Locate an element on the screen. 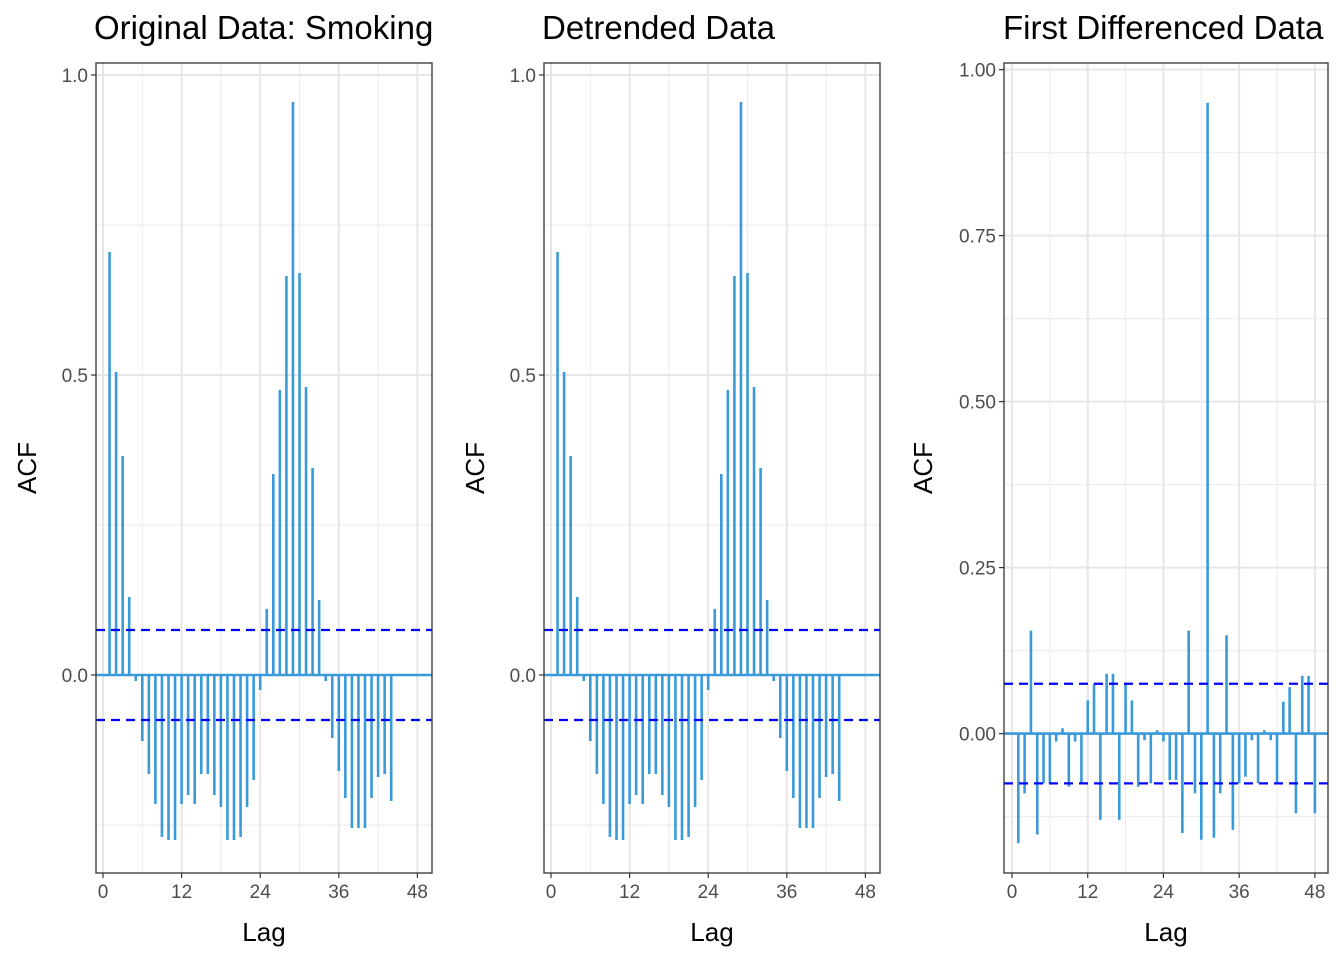  y-tick-label: 1.00 is located at coordinates (977, 71).